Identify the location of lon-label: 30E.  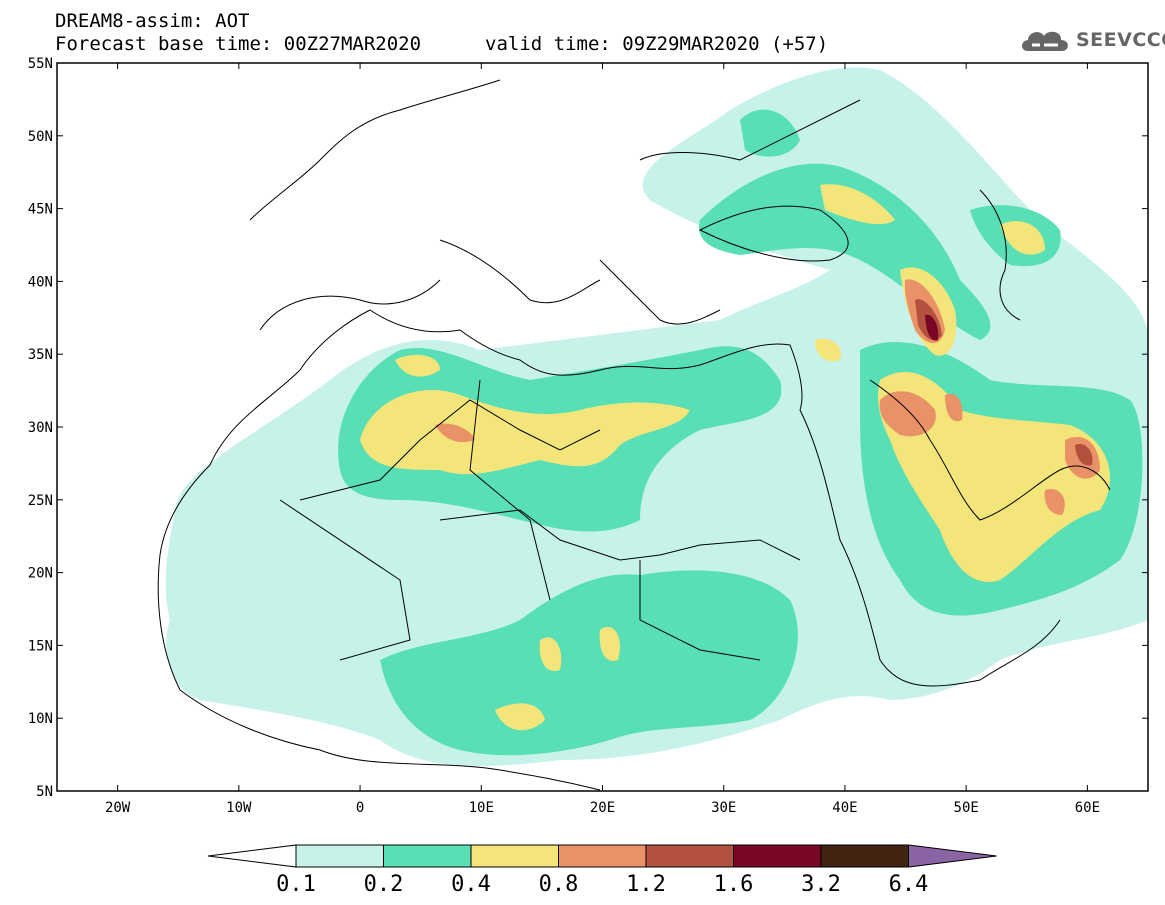
(723, 808).